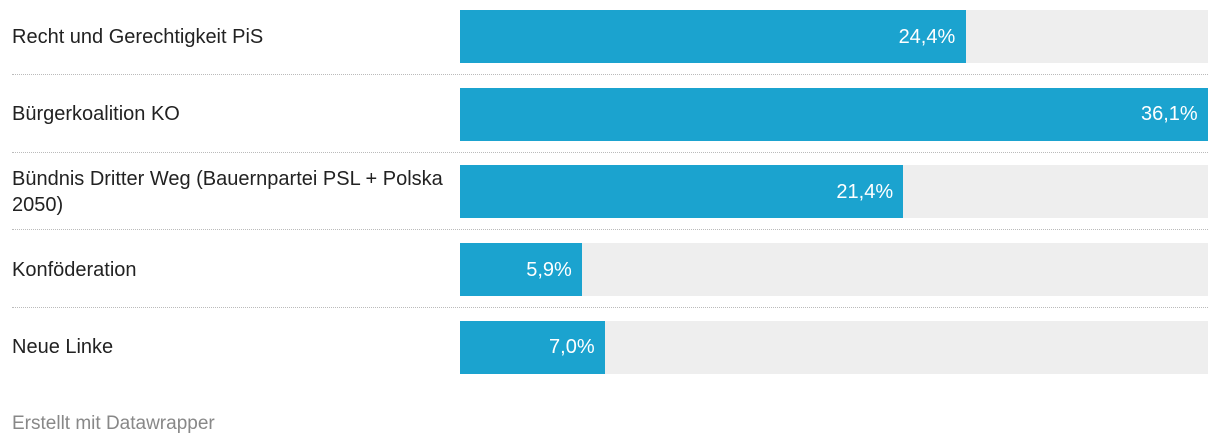 This screenshot has width=1220, height=448. Describe the element at coordinates (865, 191) in the screenshot. I see `value-label: 21,4%` at that location.